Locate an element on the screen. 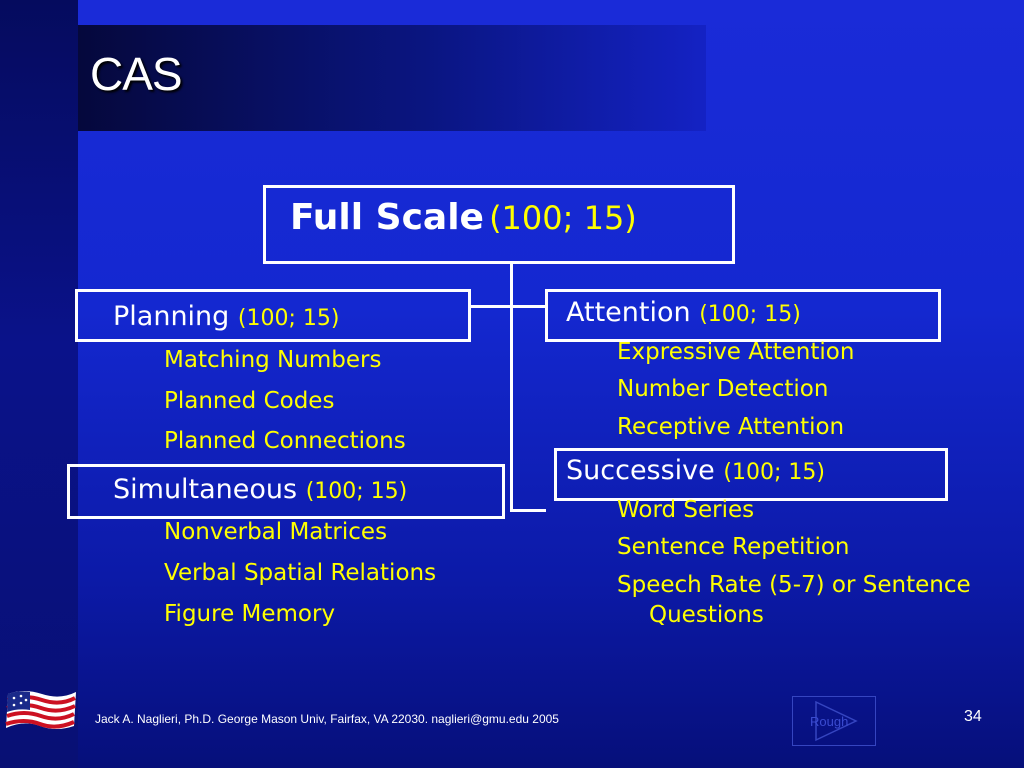 This screenshot has width=1024, height=768. rough-nav-label: Rough is located at coordinates (829, 721).